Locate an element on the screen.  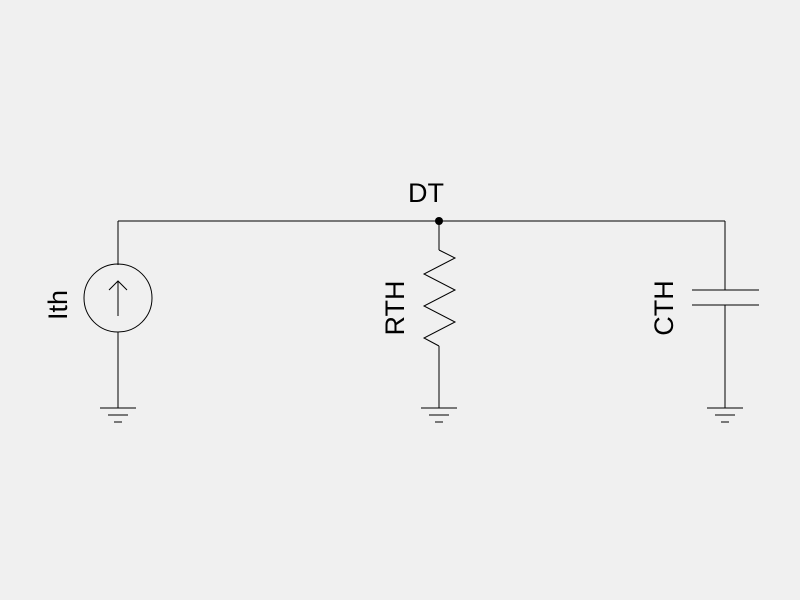
current-source-arrow-icon is located at coordinates (118, 298).